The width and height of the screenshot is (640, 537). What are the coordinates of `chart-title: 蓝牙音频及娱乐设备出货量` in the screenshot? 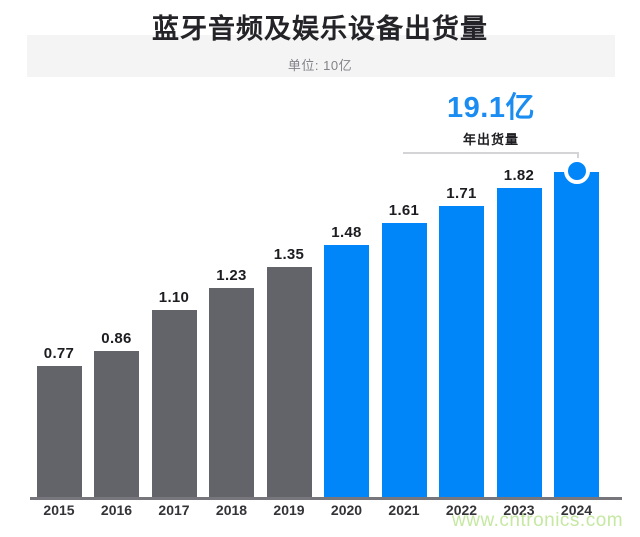 It's located at (320, 29).